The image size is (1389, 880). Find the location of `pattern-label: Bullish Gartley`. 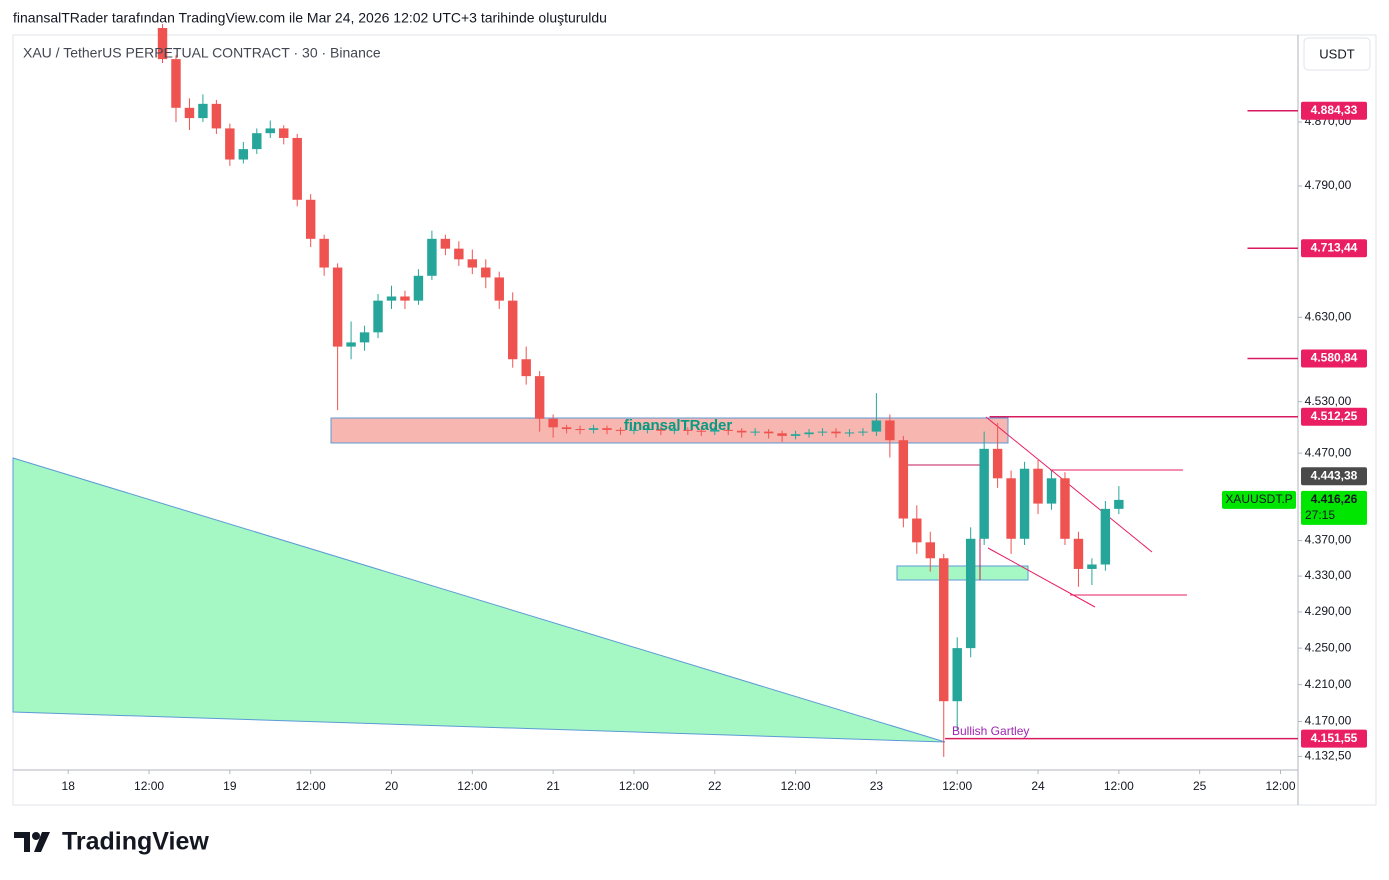

pattern-label: Bullish Gartley is located at coordinates (990, 731).